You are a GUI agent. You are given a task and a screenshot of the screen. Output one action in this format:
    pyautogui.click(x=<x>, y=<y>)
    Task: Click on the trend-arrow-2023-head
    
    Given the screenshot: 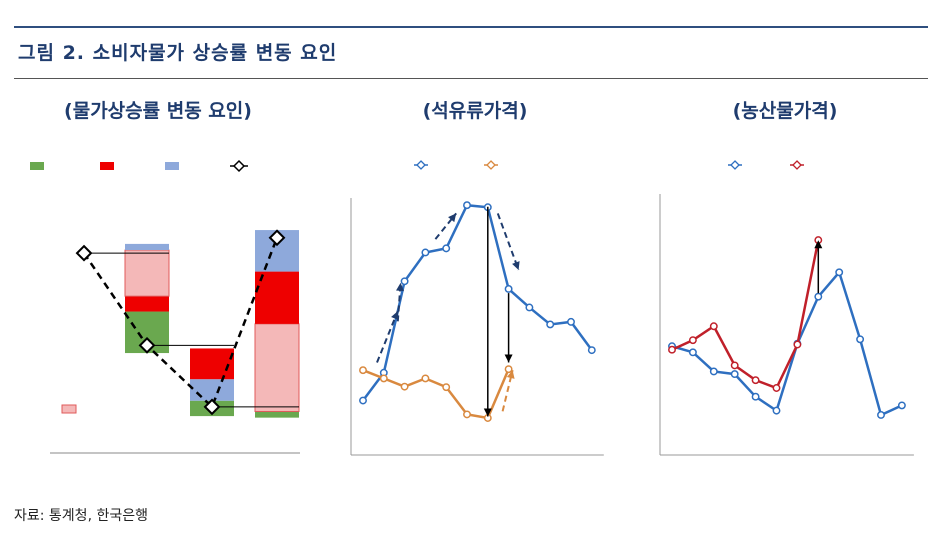 What is the action you would take?
    pyautogui.click(x=510, y=374)
    